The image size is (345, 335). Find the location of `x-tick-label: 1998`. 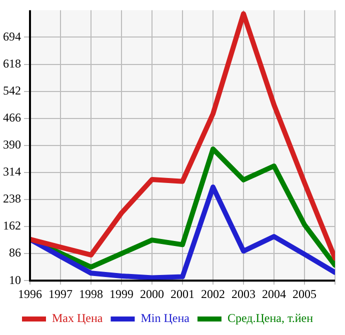

x-tick-label: 1998 is located at coordinates (91, 293).